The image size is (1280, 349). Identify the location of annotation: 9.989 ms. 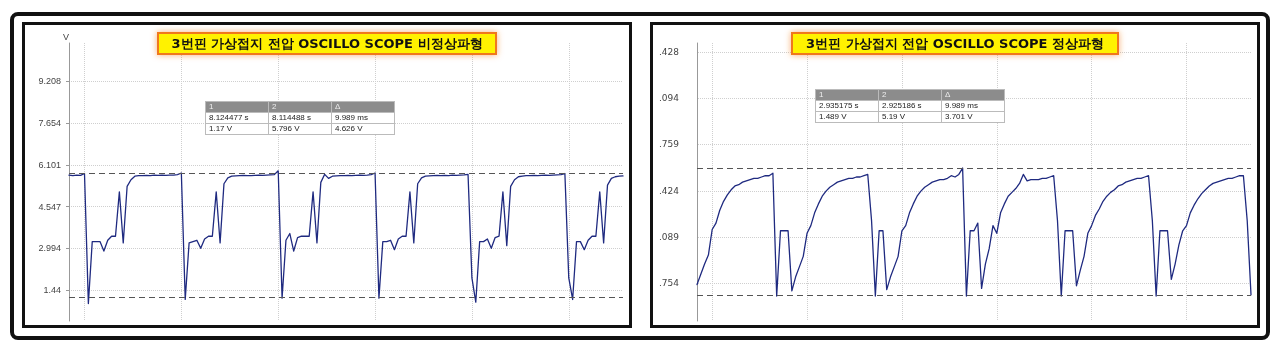
(363, 118).